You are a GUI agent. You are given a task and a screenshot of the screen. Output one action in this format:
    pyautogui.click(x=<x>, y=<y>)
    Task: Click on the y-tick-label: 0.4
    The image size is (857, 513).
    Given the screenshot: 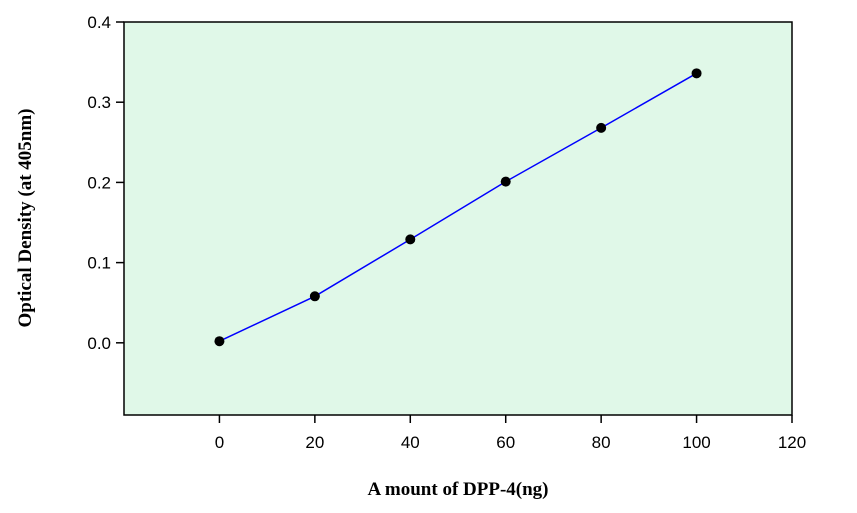 What is the action you would take?
    pyautogui.click(x=99, y=22)
    